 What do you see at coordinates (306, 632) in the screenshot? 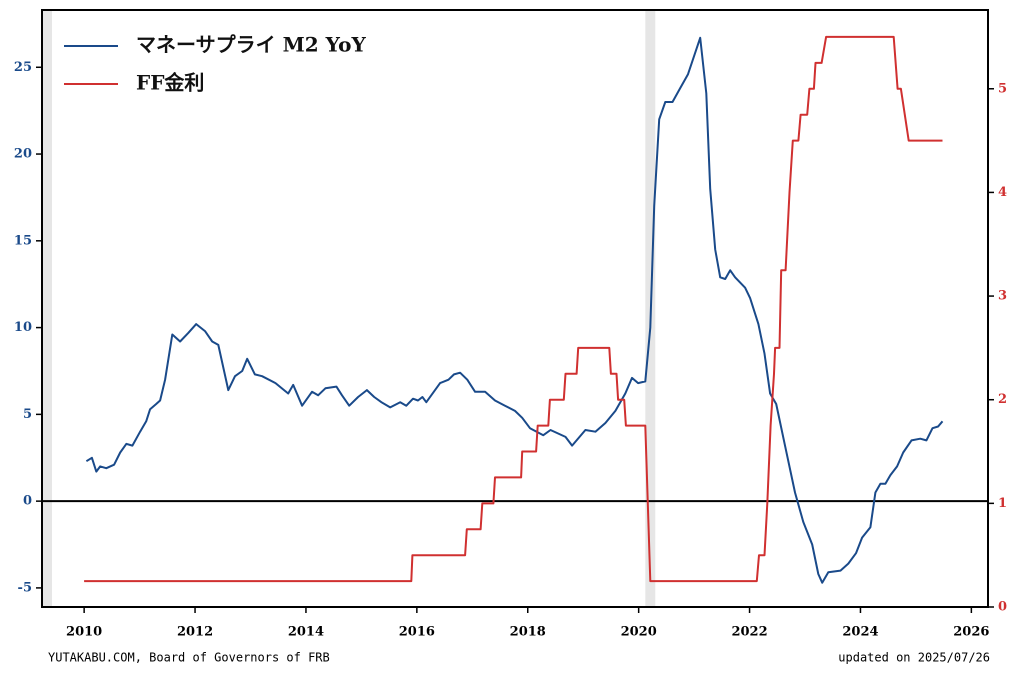
I see `x-tick-label: 2014` at bounding box center [306, 632].